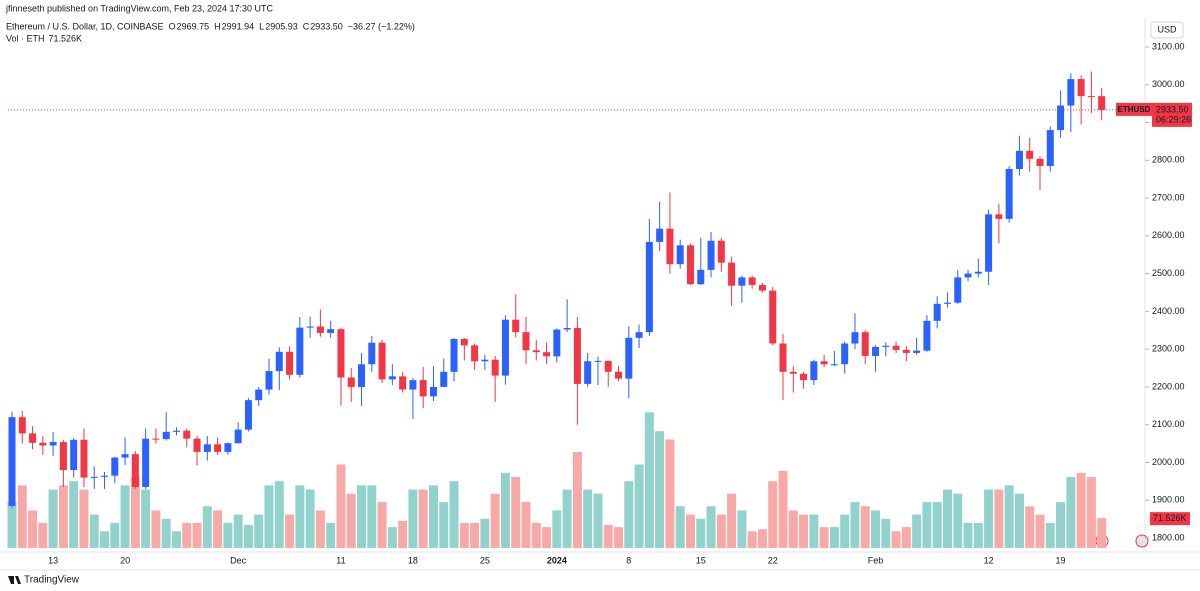 Image resolution: width=1200 pixels, height=591 pixels. I want to click on y-tick-label: 1800.00, so click(1168, 537).